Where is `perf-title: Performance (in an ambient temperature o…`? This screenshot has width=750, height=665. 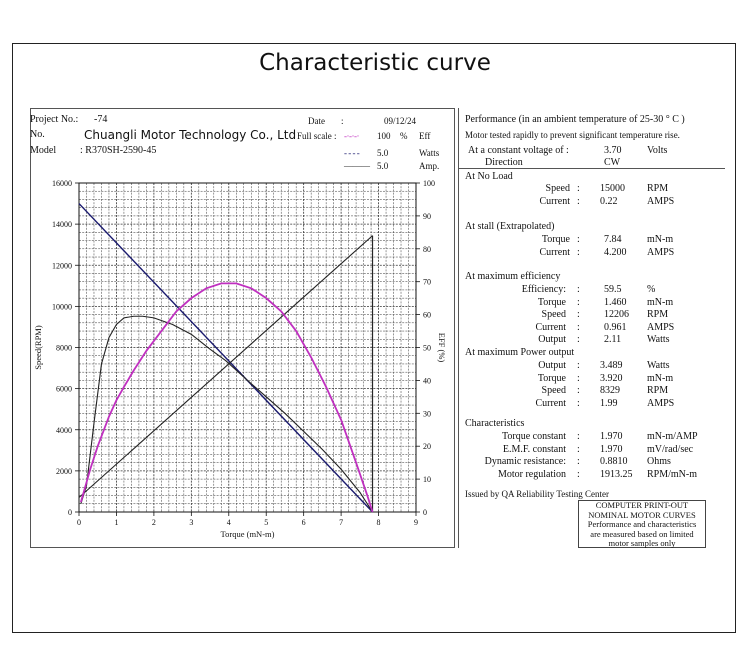 perf-title: Performance (in an ambient temperature o… is located at coordinates (575, 119).